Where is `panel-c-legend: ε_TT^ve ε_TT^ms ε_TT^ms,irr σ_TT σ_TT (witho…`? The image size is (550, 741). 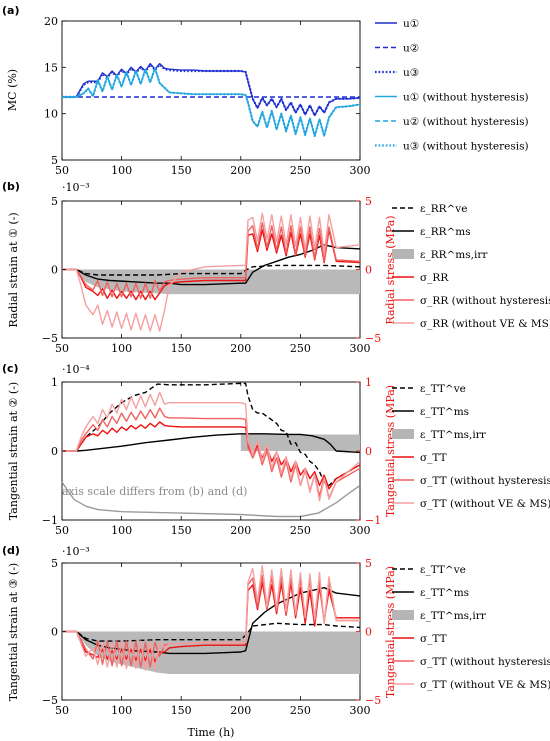 panel-c-legend: ε_TT^ve ε_TT^ms ε_TT^ms,irr σ_TT σ_TT (witho… is located at coordinates (471, 446).